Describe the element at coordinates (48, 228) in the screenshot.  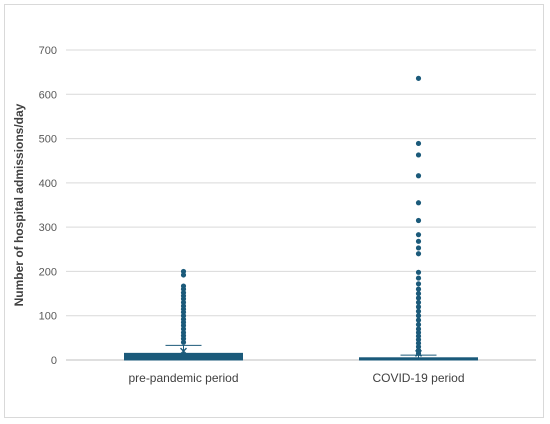
I see `y-tick-label: 300` at that location.